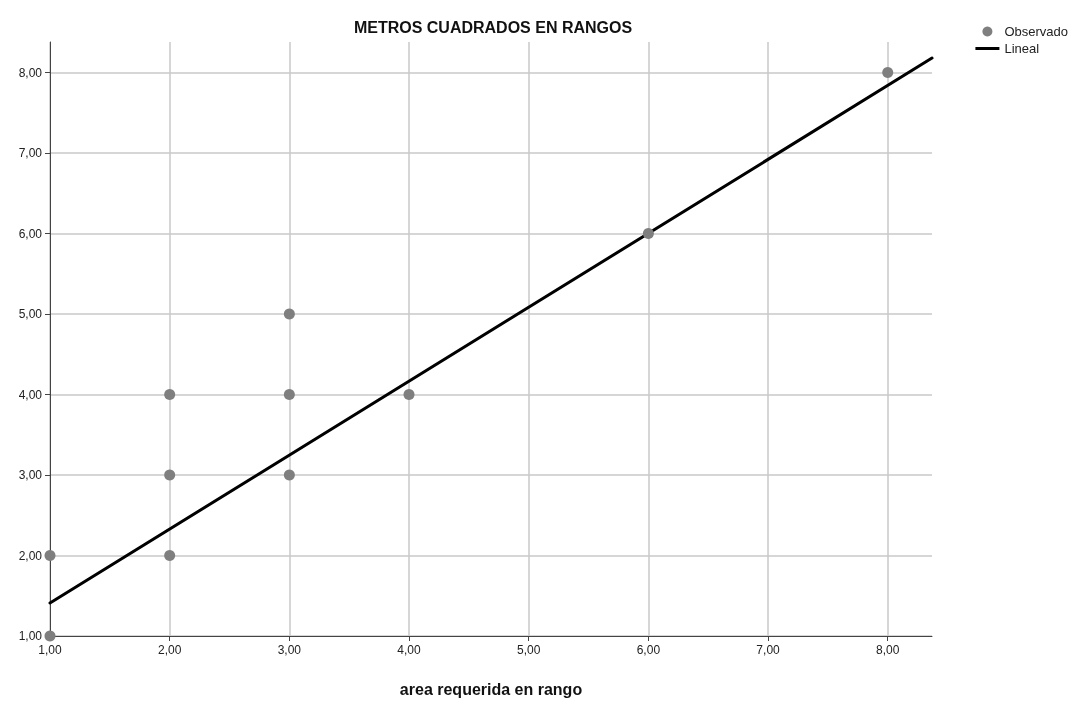  What do you see at coordinates (30, 475) in the screenshot?
I see `y-tick-label: 3,00` at bounding box center [30, 475].